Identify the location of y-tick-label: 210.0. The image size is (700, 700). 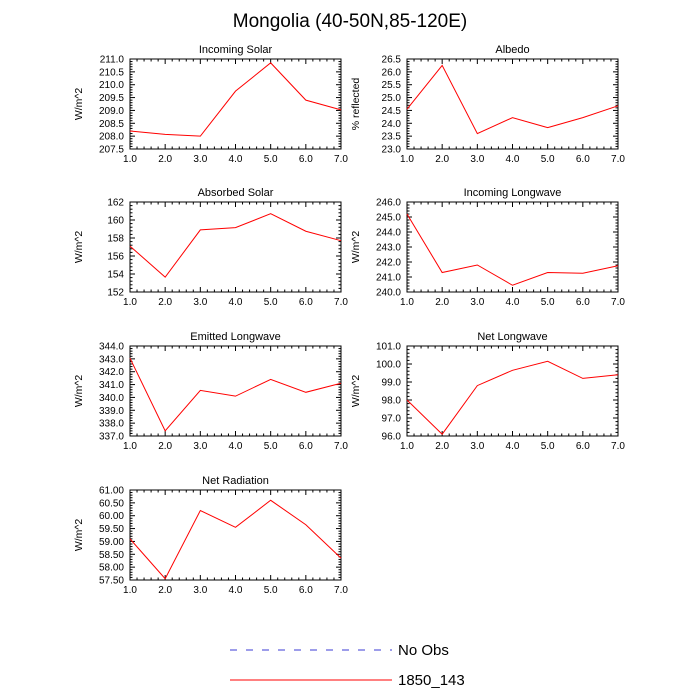
(111, 85).